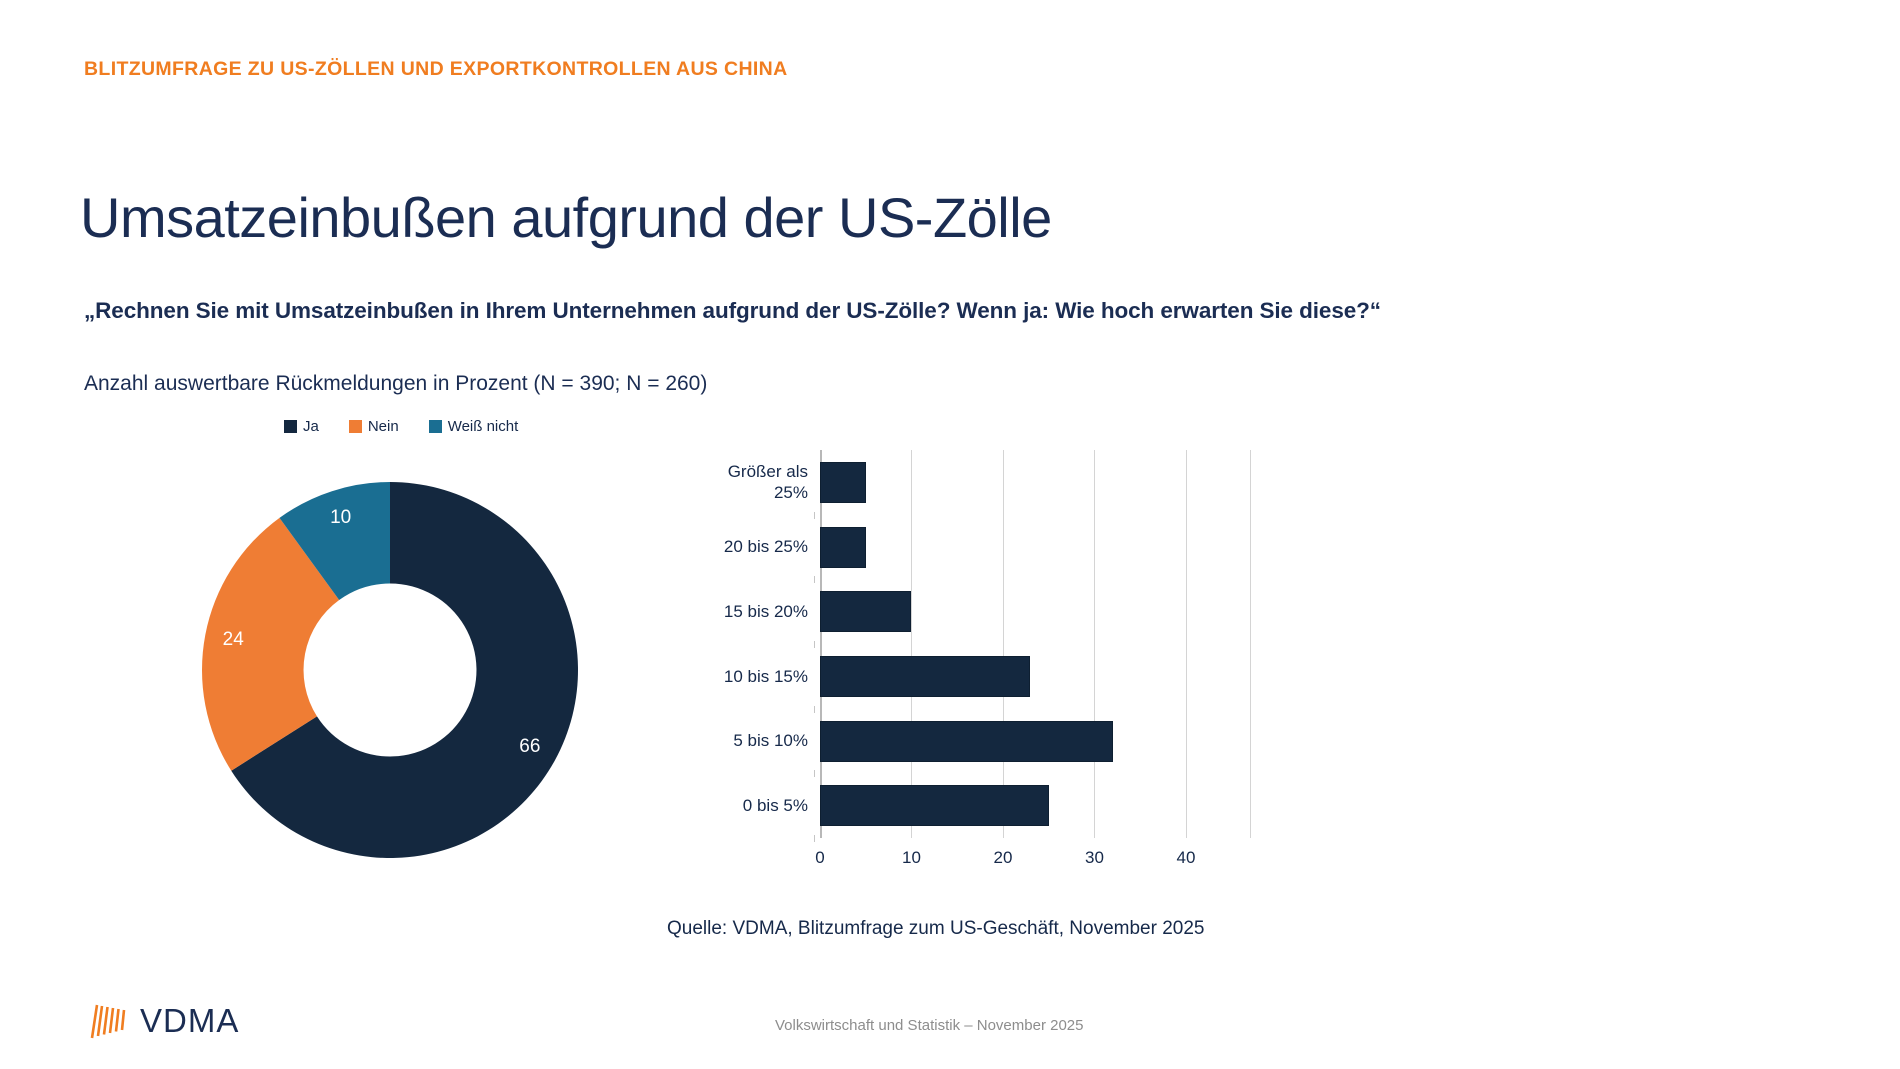 The height and width of the screenshot is (1069, 1900). I want to click on bar-category-label: 10 bis 15%, so click(765, 676).